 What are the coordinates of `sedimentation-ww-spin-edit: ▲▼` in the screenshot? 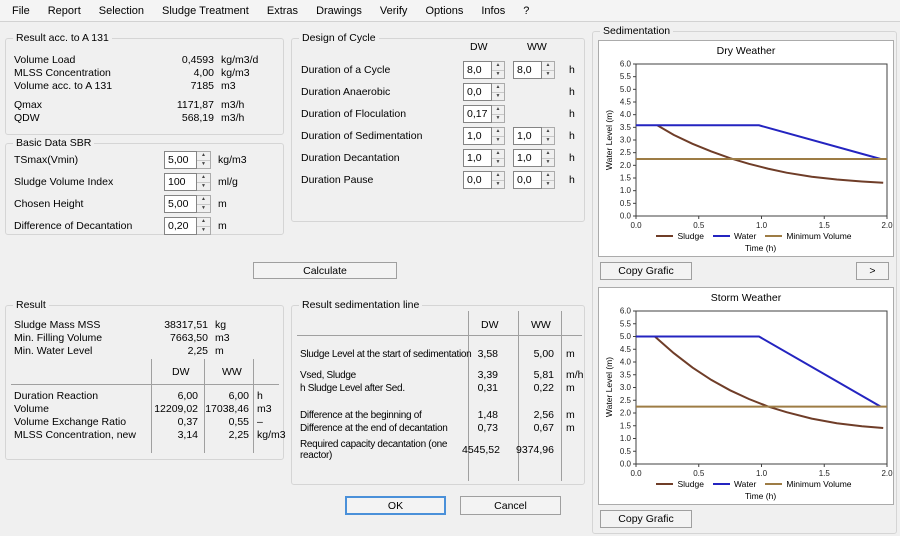 It's located at (534, 136).